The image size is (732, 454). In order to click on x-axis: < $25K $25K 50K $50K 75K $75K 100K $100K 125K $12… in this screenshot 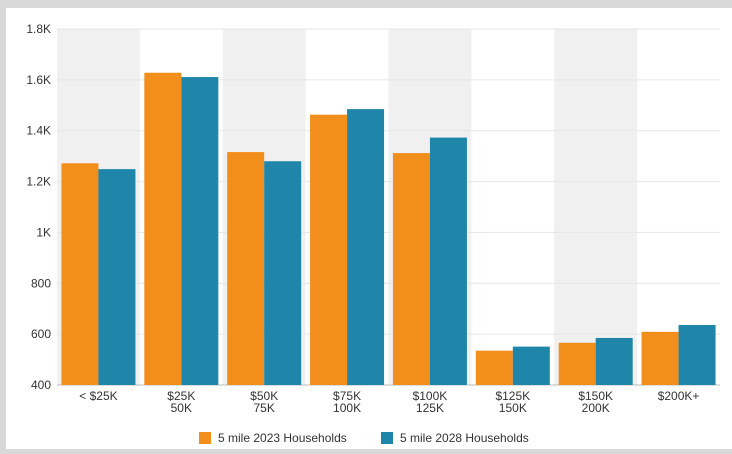, I will do `click(389, 402)`.